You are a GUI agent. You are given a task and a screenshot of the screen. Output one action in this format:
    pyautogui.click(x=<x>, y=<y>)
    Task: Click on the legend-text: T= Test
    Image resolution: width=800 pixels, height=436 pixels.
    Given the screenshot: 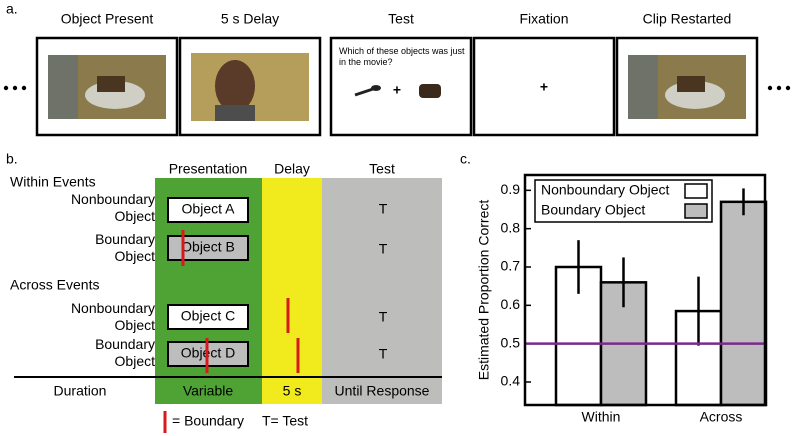 What is the action you would take?
    pyautogui.click(x=285, y=421)
    